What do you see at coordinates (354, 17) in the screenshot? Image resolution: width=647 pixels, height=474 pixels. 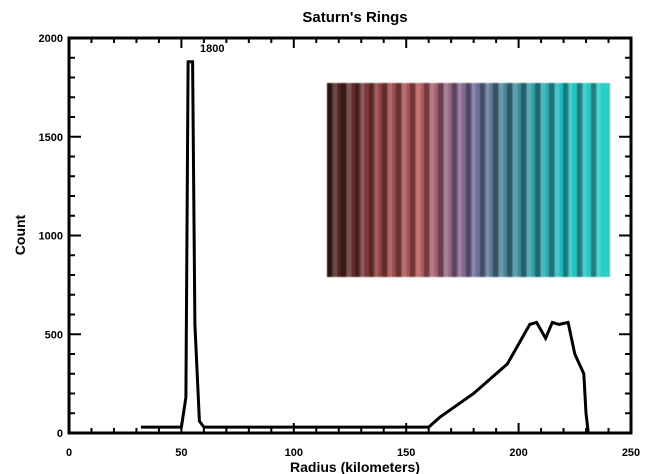 I see `chart-title: Saturn's Rings` at bounding box center [354, 17].